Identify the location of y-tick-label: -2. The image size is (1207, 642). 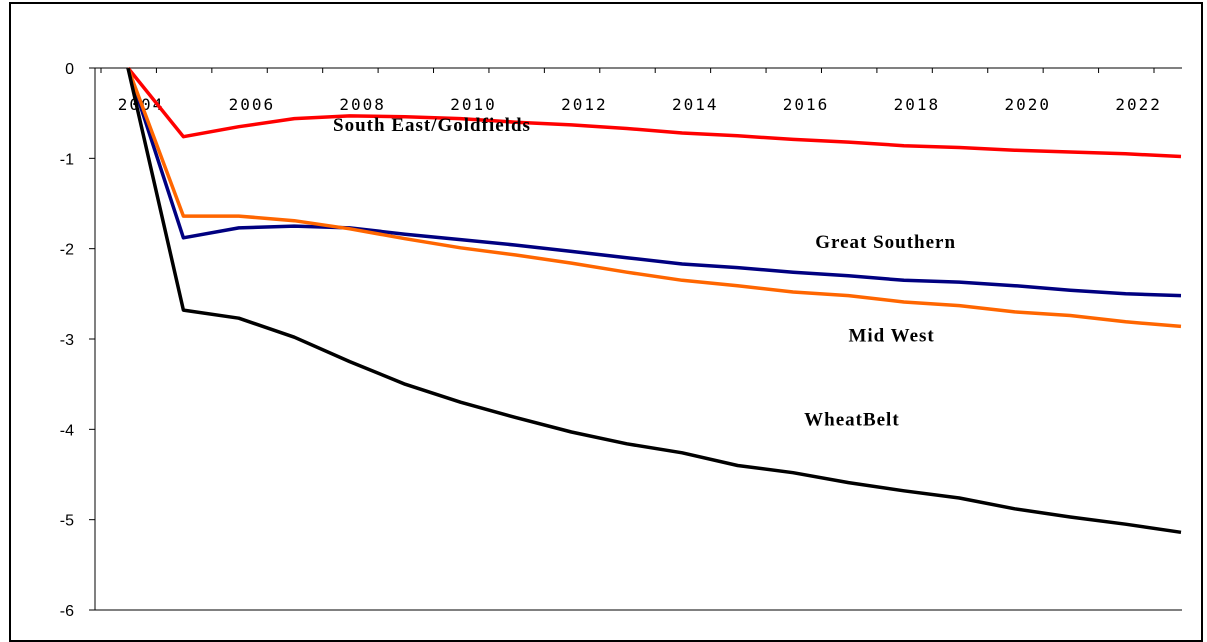
(67, 250).